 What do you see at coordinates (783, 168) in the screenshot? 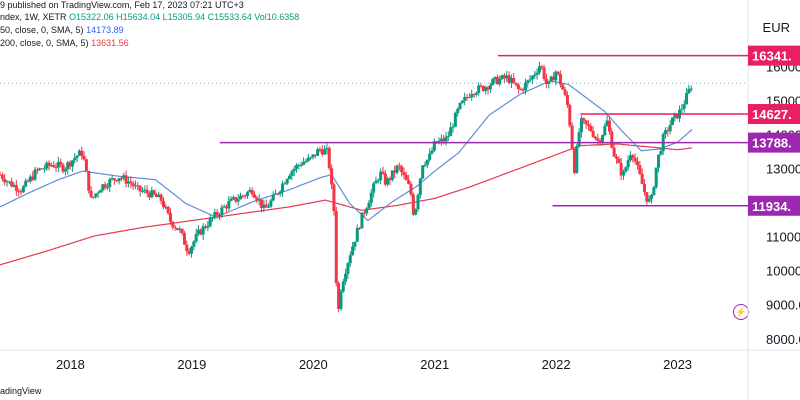
I see `y-tick-label: 13000.00` at bounding box center [783, 168].